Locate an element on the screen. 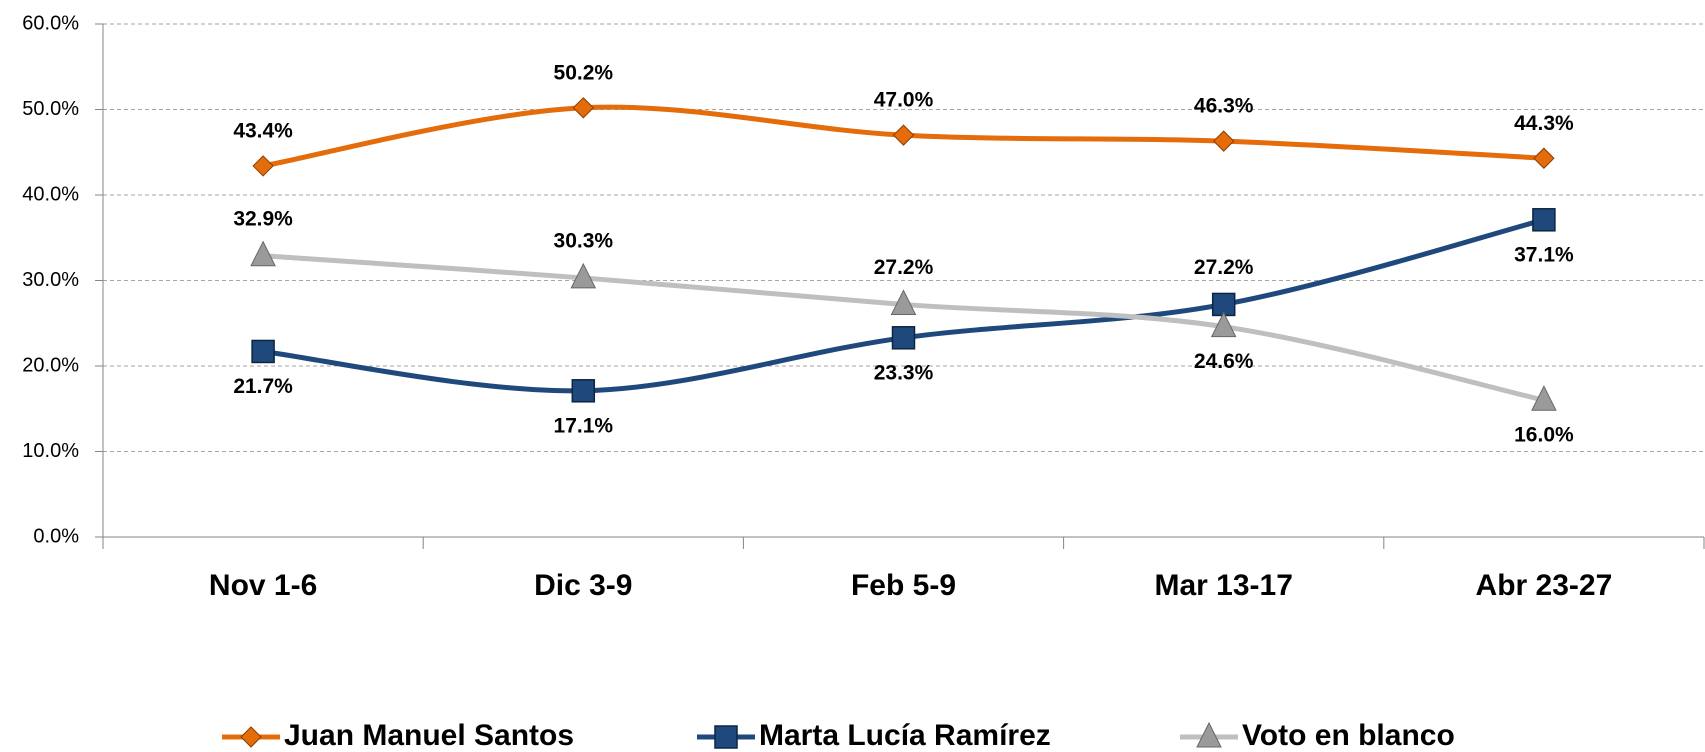  y-tick-label: 0.0% is located at coordinates (56, 536).